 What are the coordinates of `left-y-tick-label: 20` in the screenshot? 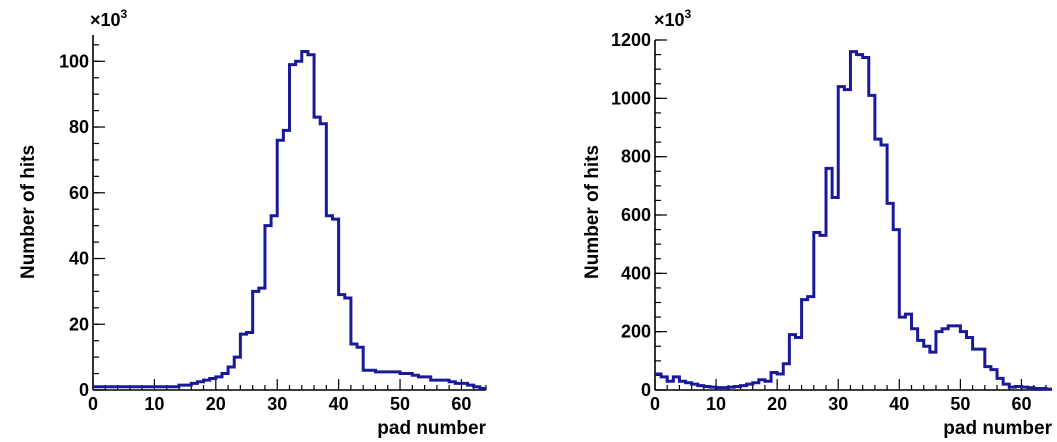 It's located at (79, 324).